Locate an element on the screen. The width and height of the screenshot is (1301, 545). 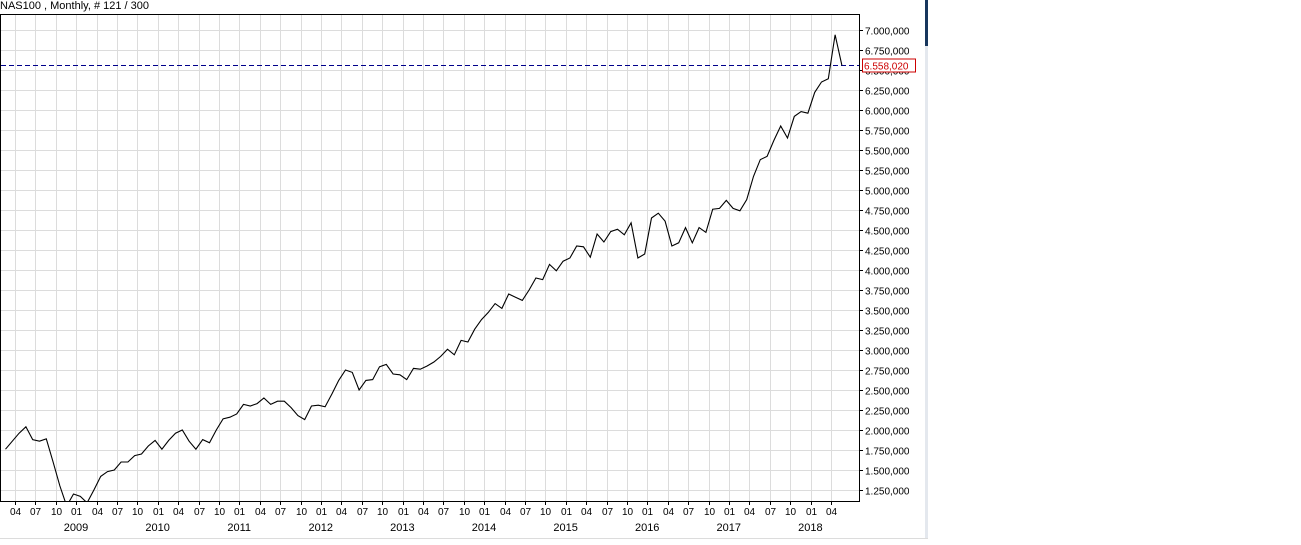
y-tick-label: 5.000,000 is located at coordinates (887, 192).